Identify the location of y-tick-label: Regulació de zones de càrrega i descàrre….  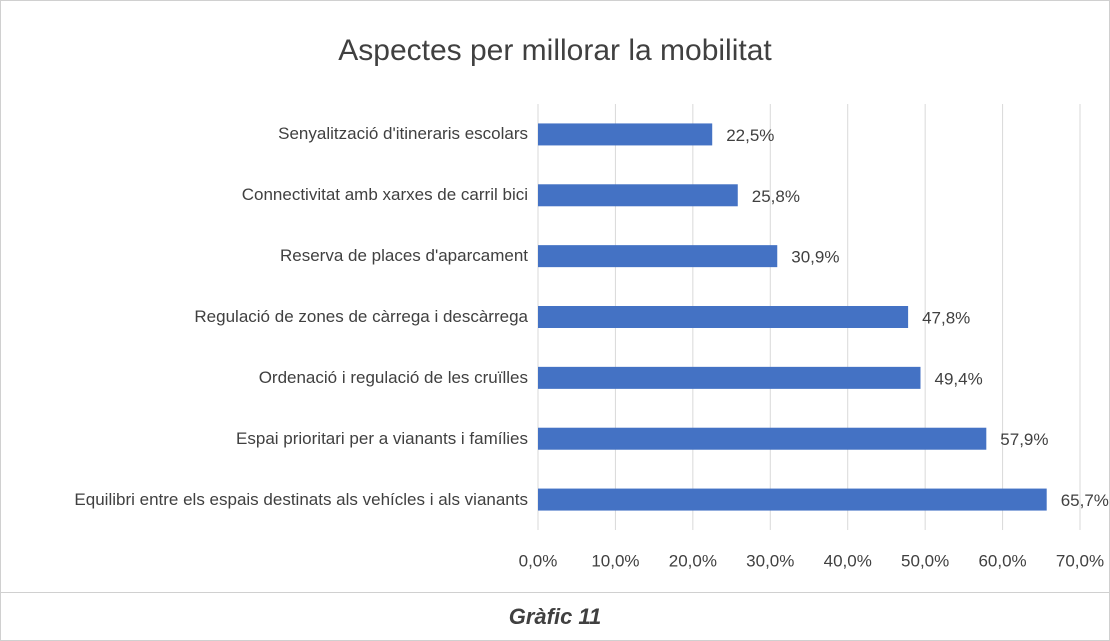
(361, 316).